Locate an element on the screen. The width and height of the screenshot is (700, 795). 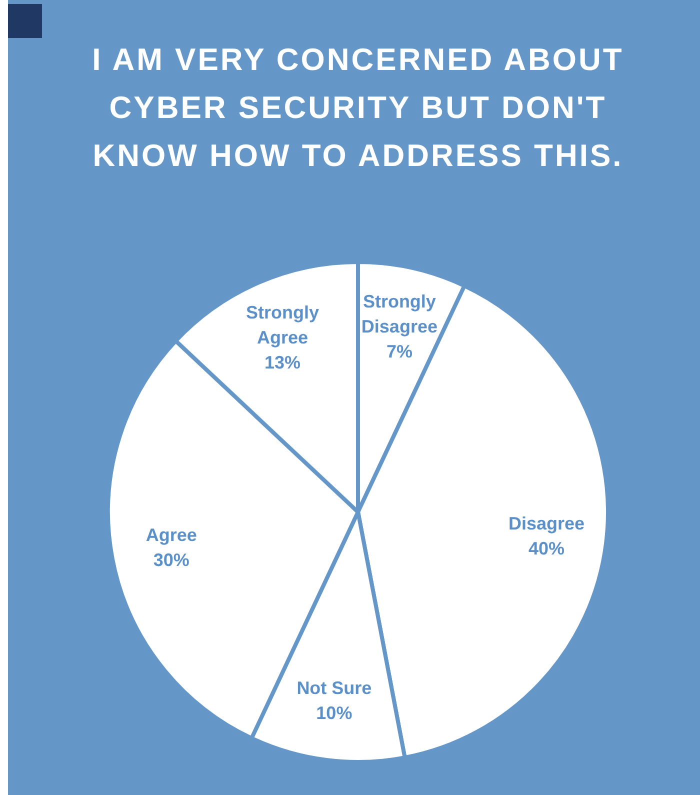
data-label: 10% is located at coordinates (334, 713).